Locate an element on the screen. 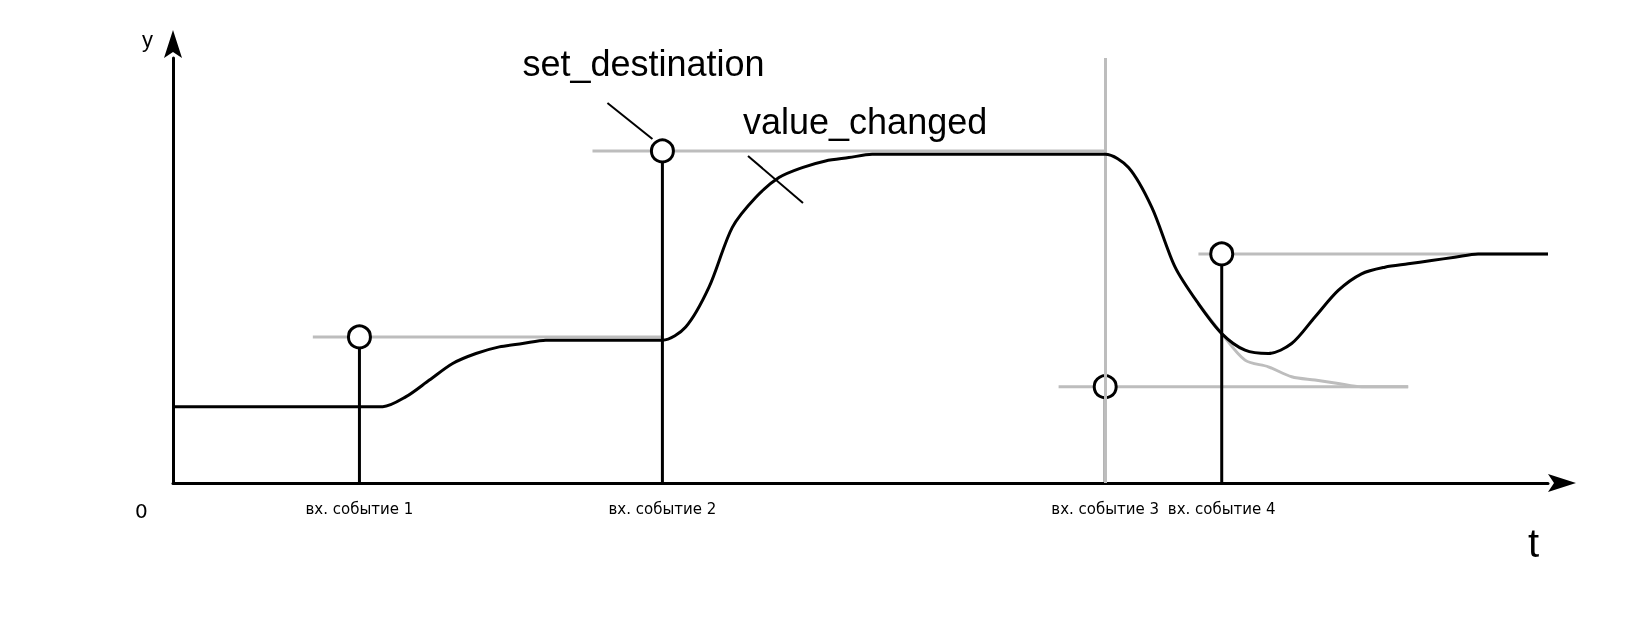 Image resolution: width=1640 pixels, height=631 pixels. text: value_changed is located at coordinates (865, 121).